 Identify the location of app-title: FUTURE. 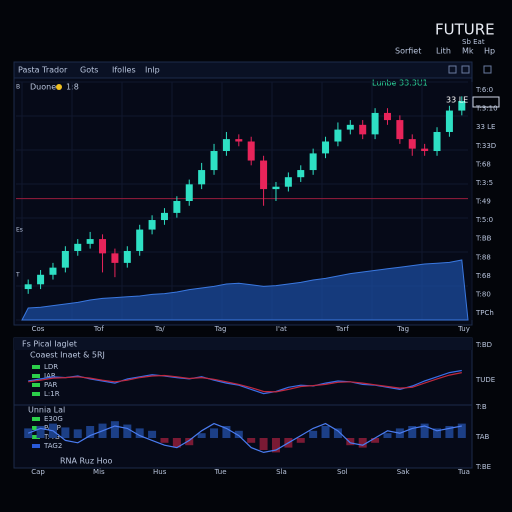
(465, 30).